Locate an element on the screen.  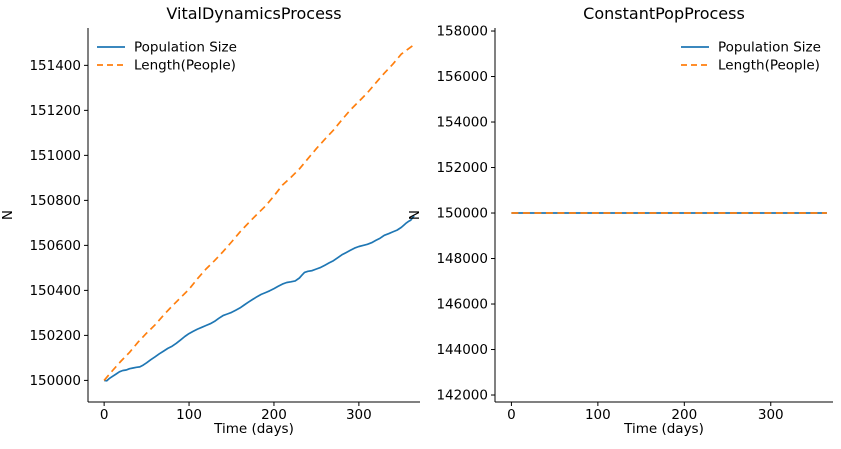
y-tick-label: 154000 is located at coordinates (462, 123).